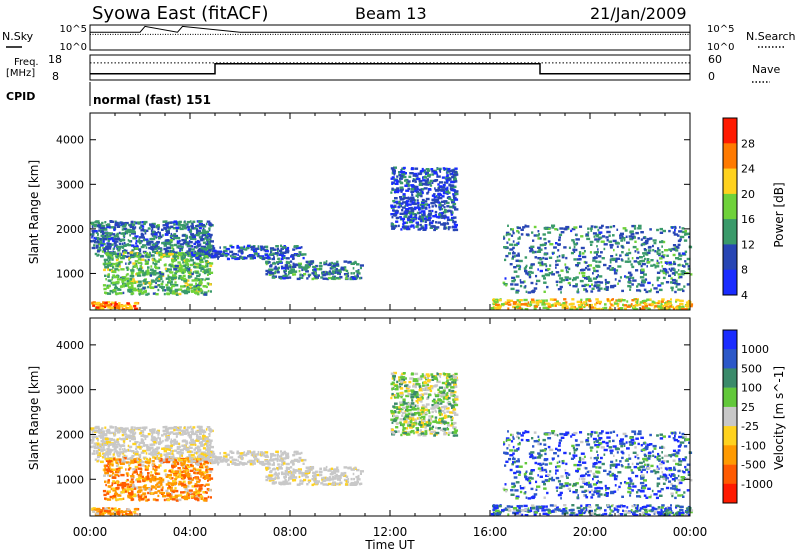 The width and height of the screenshot is (800, 554). Describe the element at coordinates (70, 140) in the screenshot. I see `y-tick-label: 4000` at that location.